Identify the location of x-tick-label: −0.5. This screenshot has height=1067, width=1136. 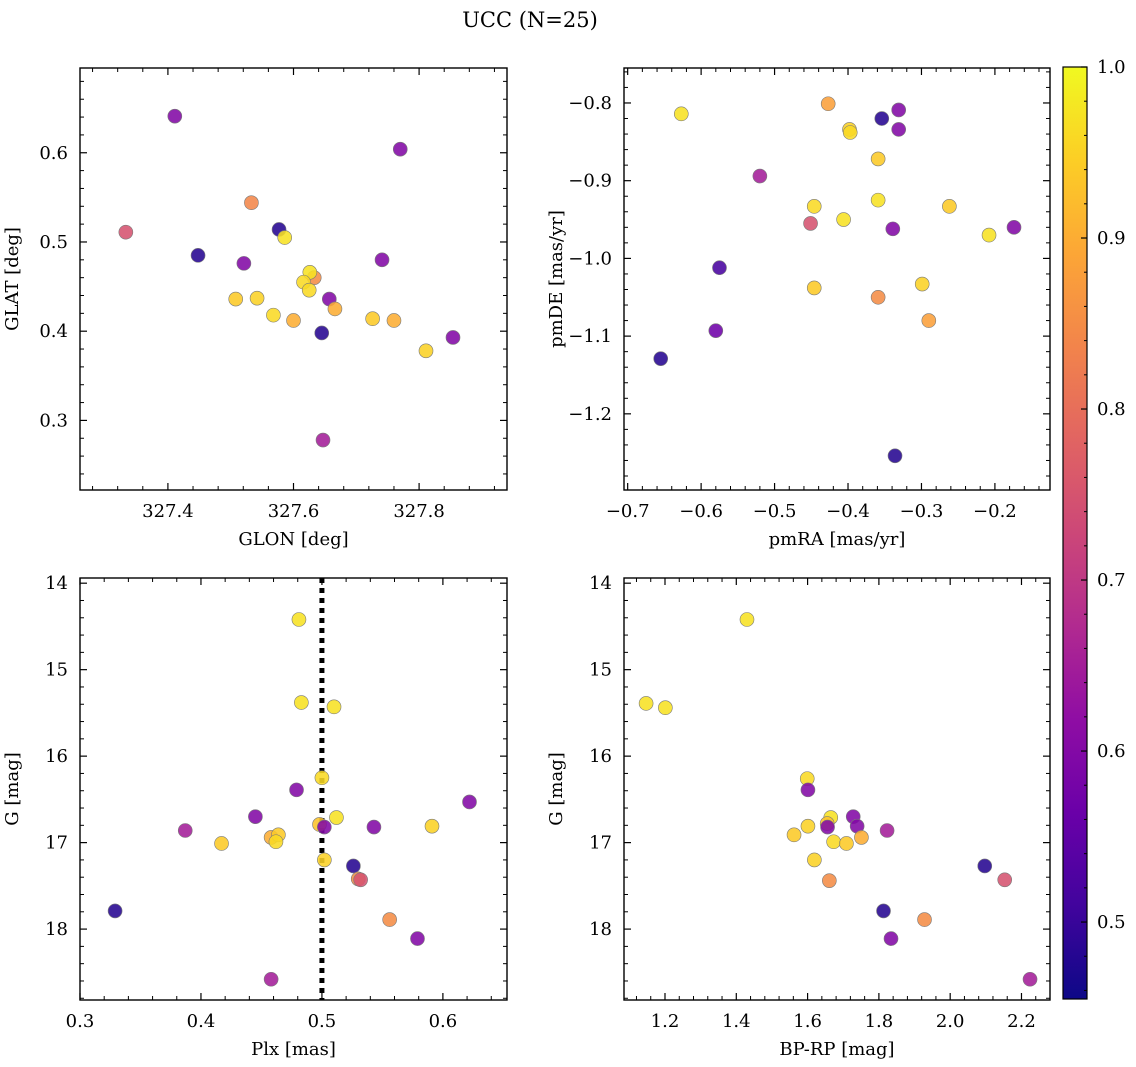
(775, 511).